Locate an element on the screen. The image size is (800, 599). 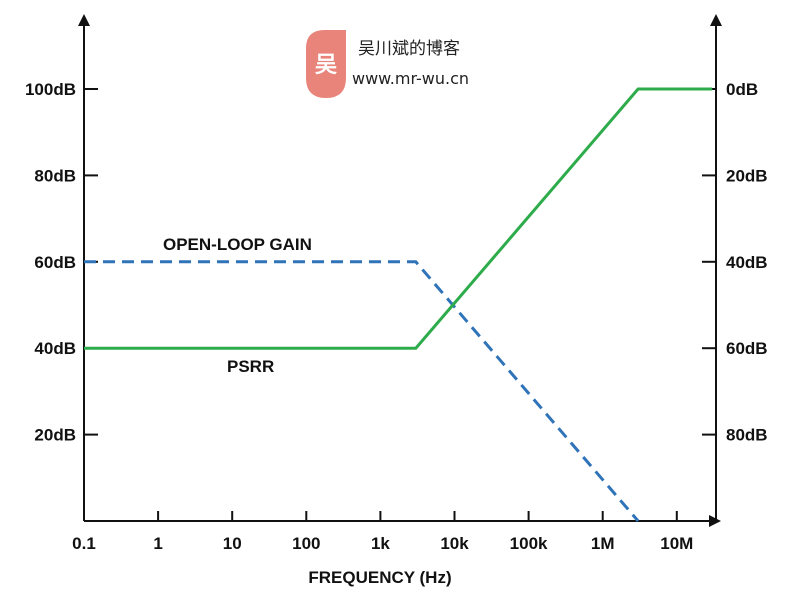
x-tick-label: 1k is located at coordinates (380, 543).